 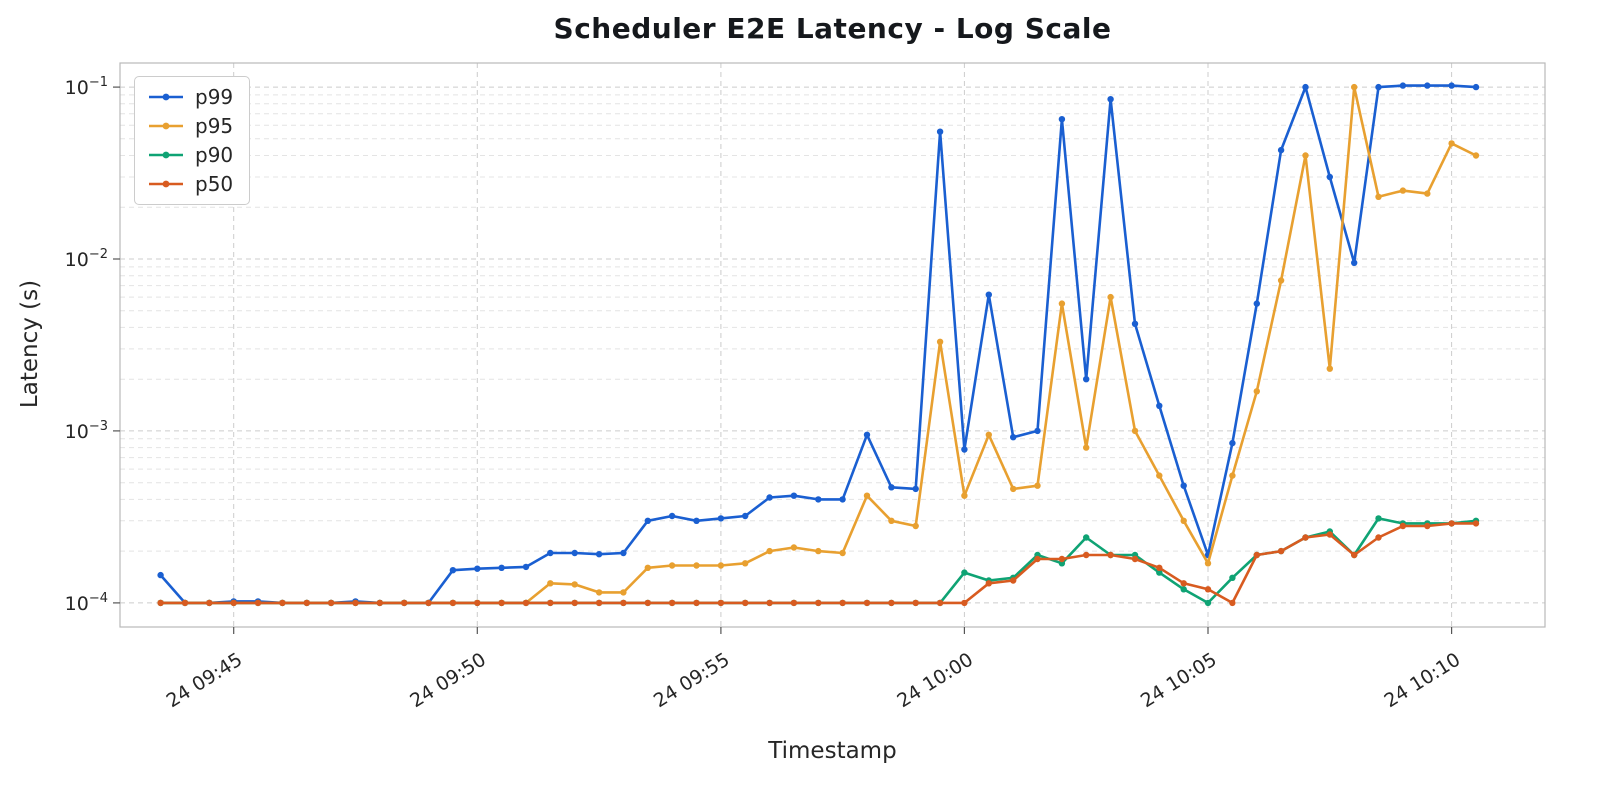 I want to click on series-line-p50, so click(x=818, y=563).